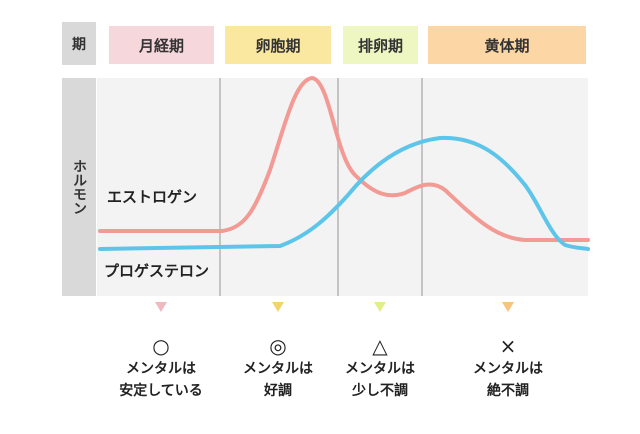 This screenshot has height=434, width=640. Describe the element at coordinates (380, 307) in the screenshot. I see `marker-ovulation` at that location.